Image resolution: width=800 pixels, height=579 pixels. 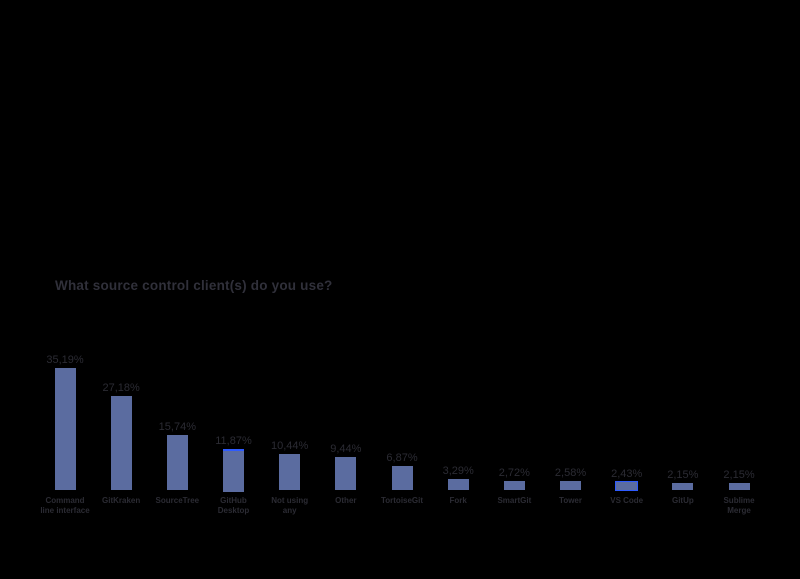 What do you see at coordinates (346, 500) in the screenshot?
I see `x-axis-label: Other` at bounding box center [346, 500].